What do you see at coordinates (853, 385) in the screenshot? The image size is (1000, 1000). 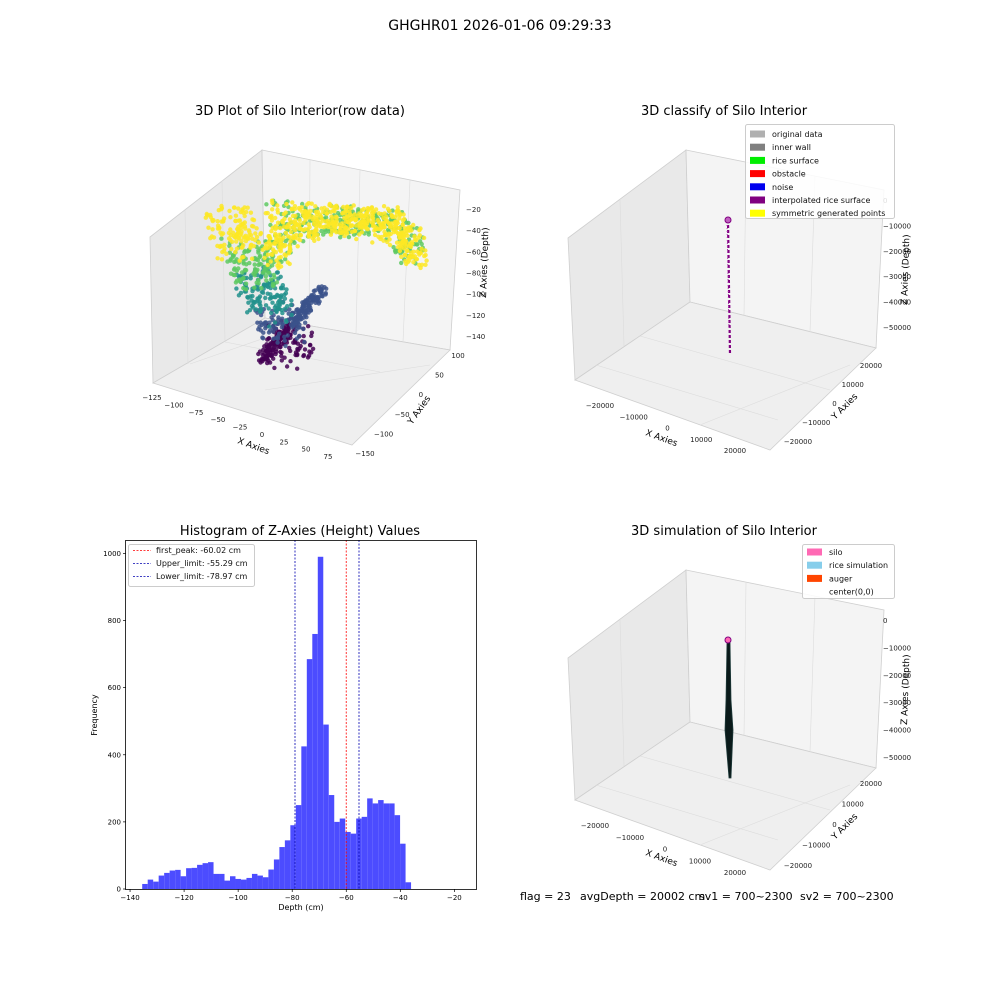 I see `classify-ytick-label: 10000` at bounding box center [853, 385].